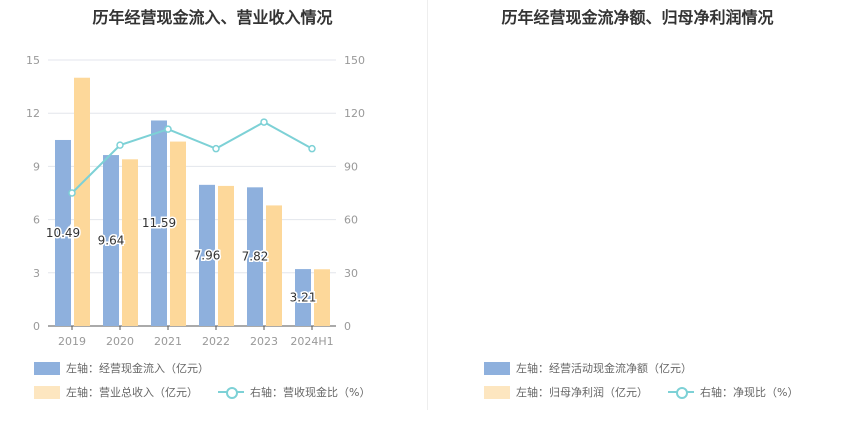 The image size is (850, 437). I want to click on legend-item: 左轴：归母净利润（亿元）, so click(566, 392).